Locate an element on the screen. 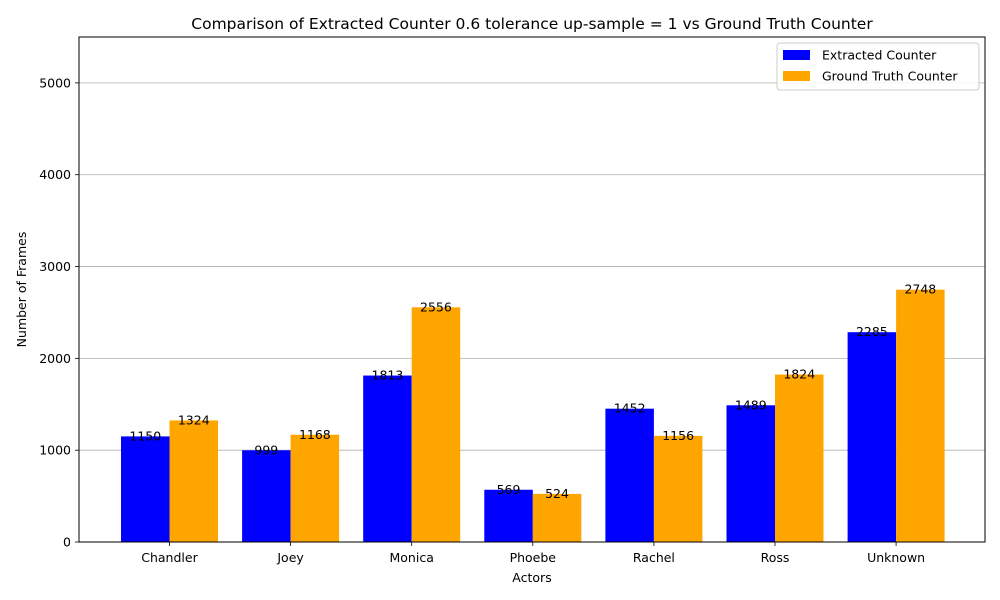  bar-extracted-rachel is located at coordinates (629, 475).